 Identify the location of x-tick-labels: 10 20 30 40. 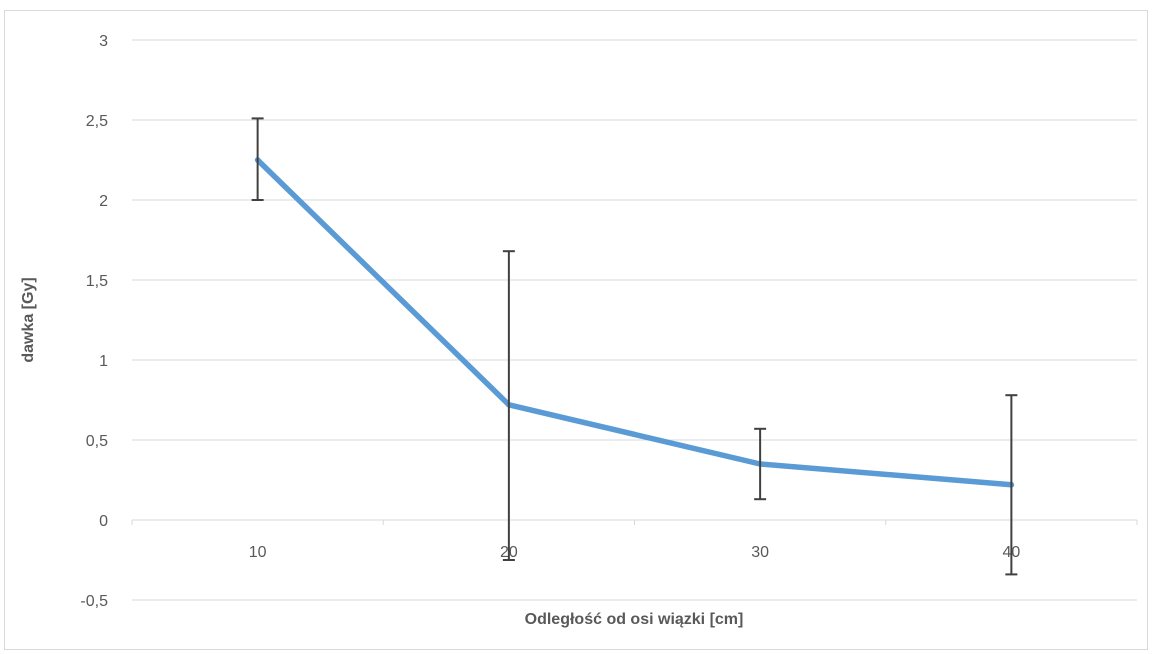
(635, 552).